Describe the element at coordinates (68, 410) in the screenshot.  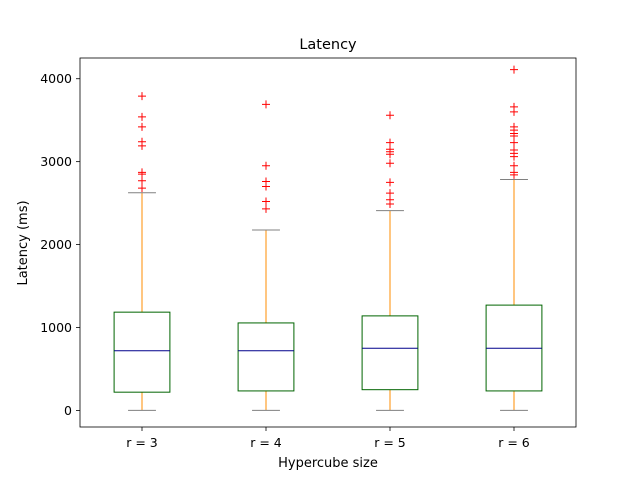
I see `y-tick-label: 0` at that location.